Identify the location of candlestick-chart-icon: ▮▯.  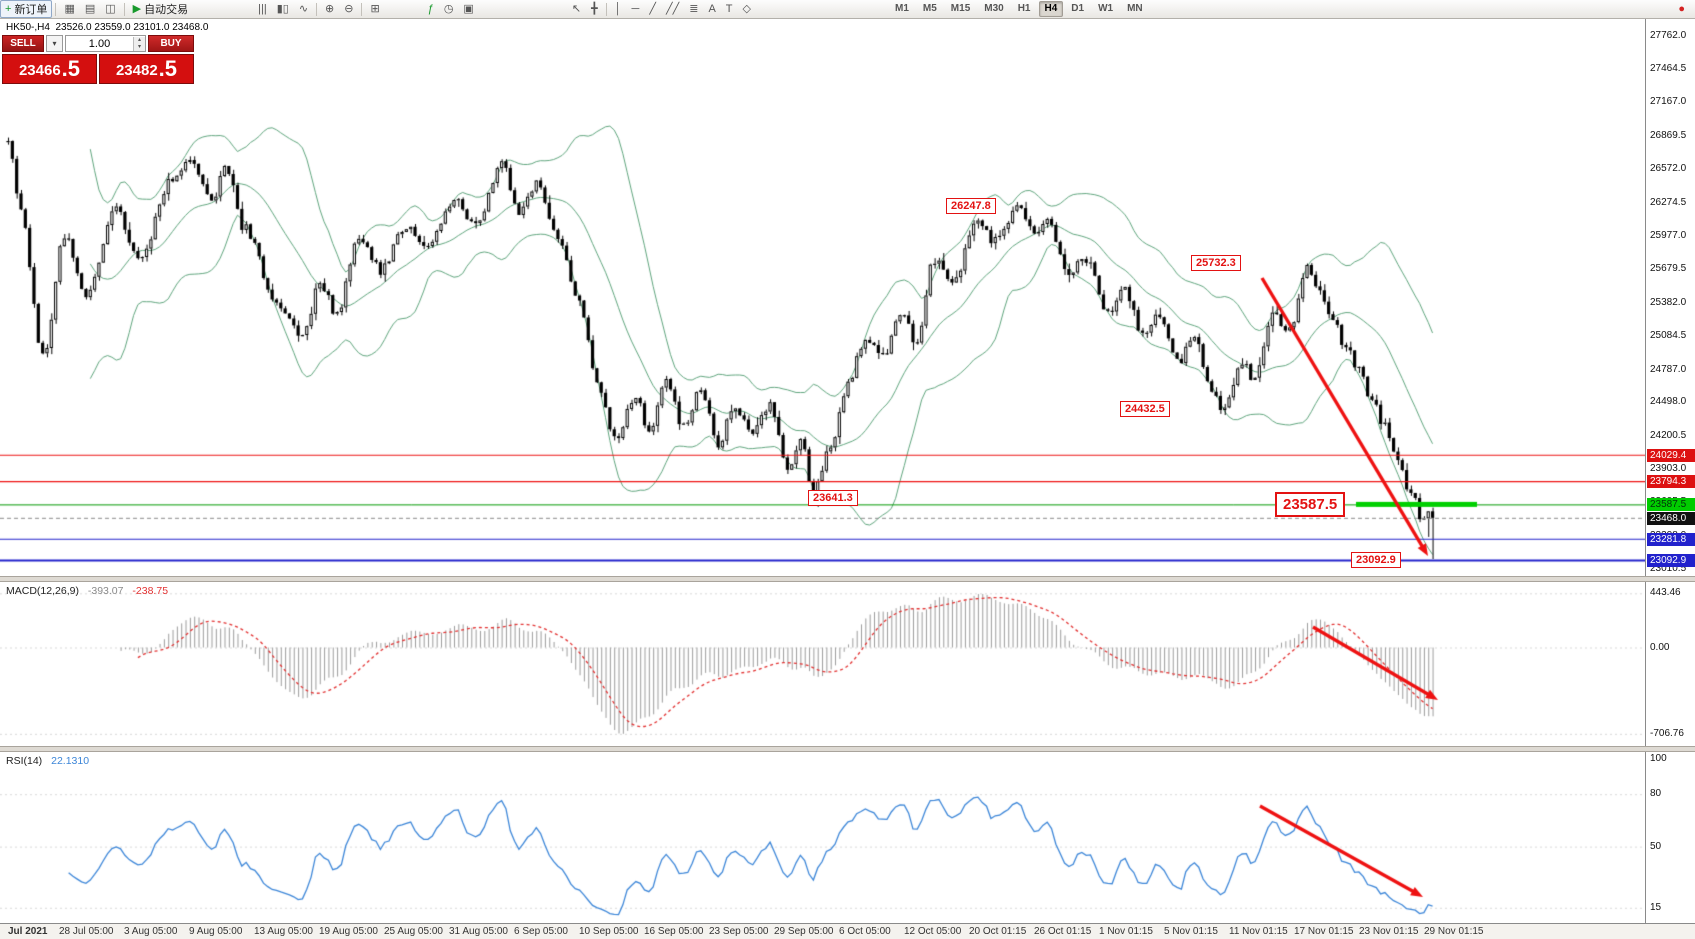
(282, 9).